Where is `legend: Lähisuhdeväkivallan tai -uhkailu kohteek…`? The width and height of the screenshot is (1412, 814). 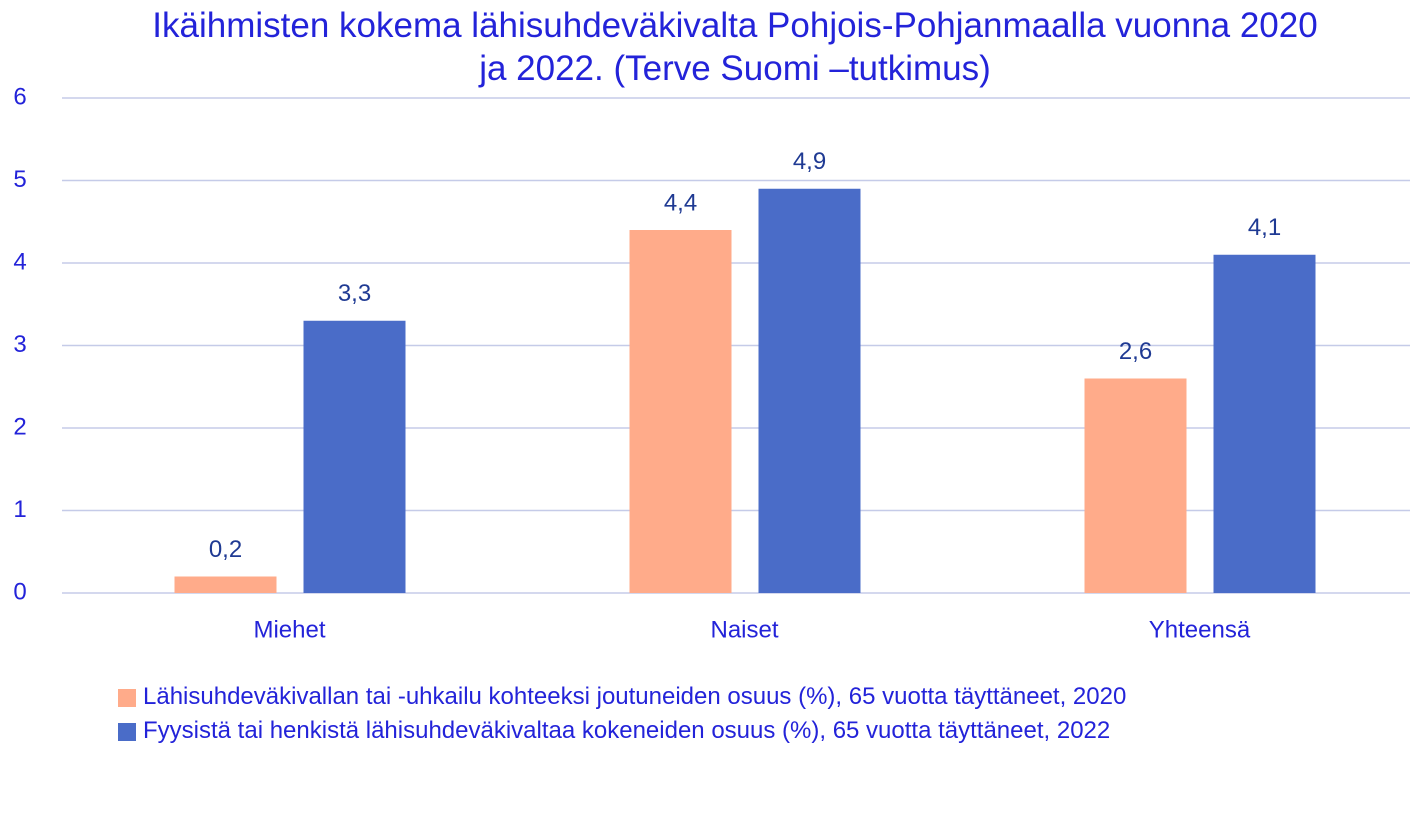
legend: Lähisuhdeväkivallan tai -uhkailu kohteek… is located at coordinates (748, 714).